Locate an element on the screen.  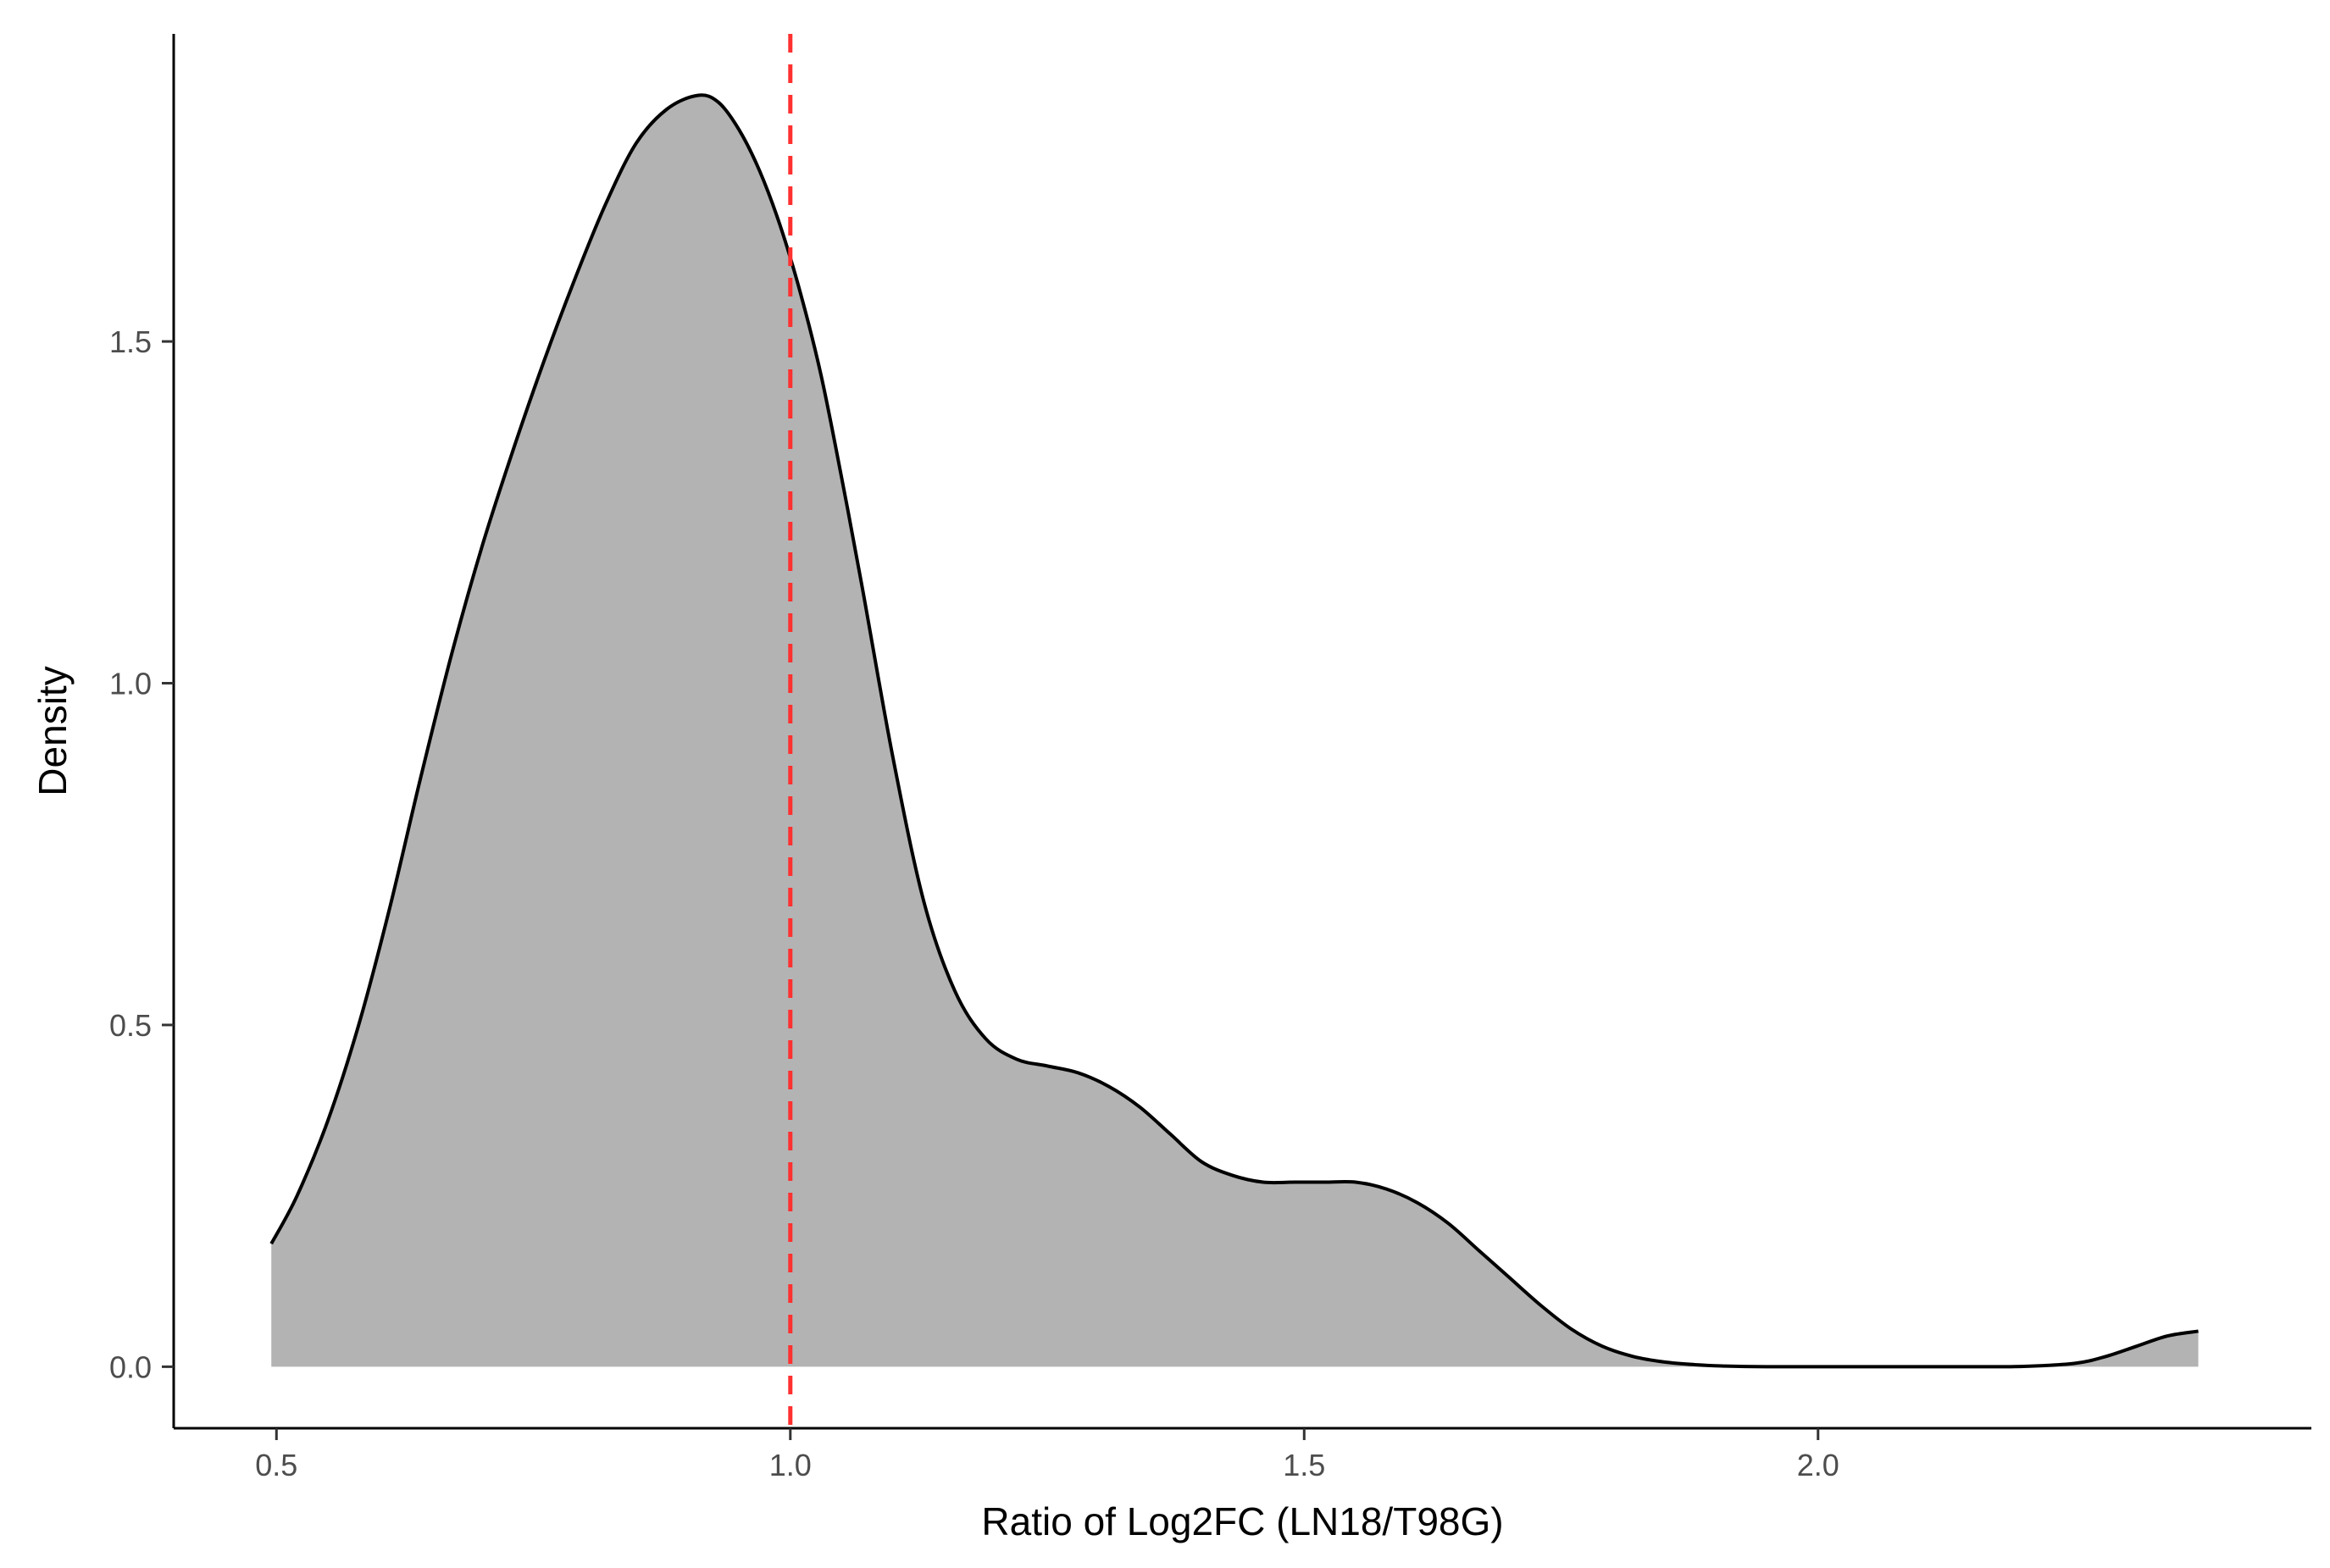
y-tick-label: 0.0 is located at coordinates (130, 1366).